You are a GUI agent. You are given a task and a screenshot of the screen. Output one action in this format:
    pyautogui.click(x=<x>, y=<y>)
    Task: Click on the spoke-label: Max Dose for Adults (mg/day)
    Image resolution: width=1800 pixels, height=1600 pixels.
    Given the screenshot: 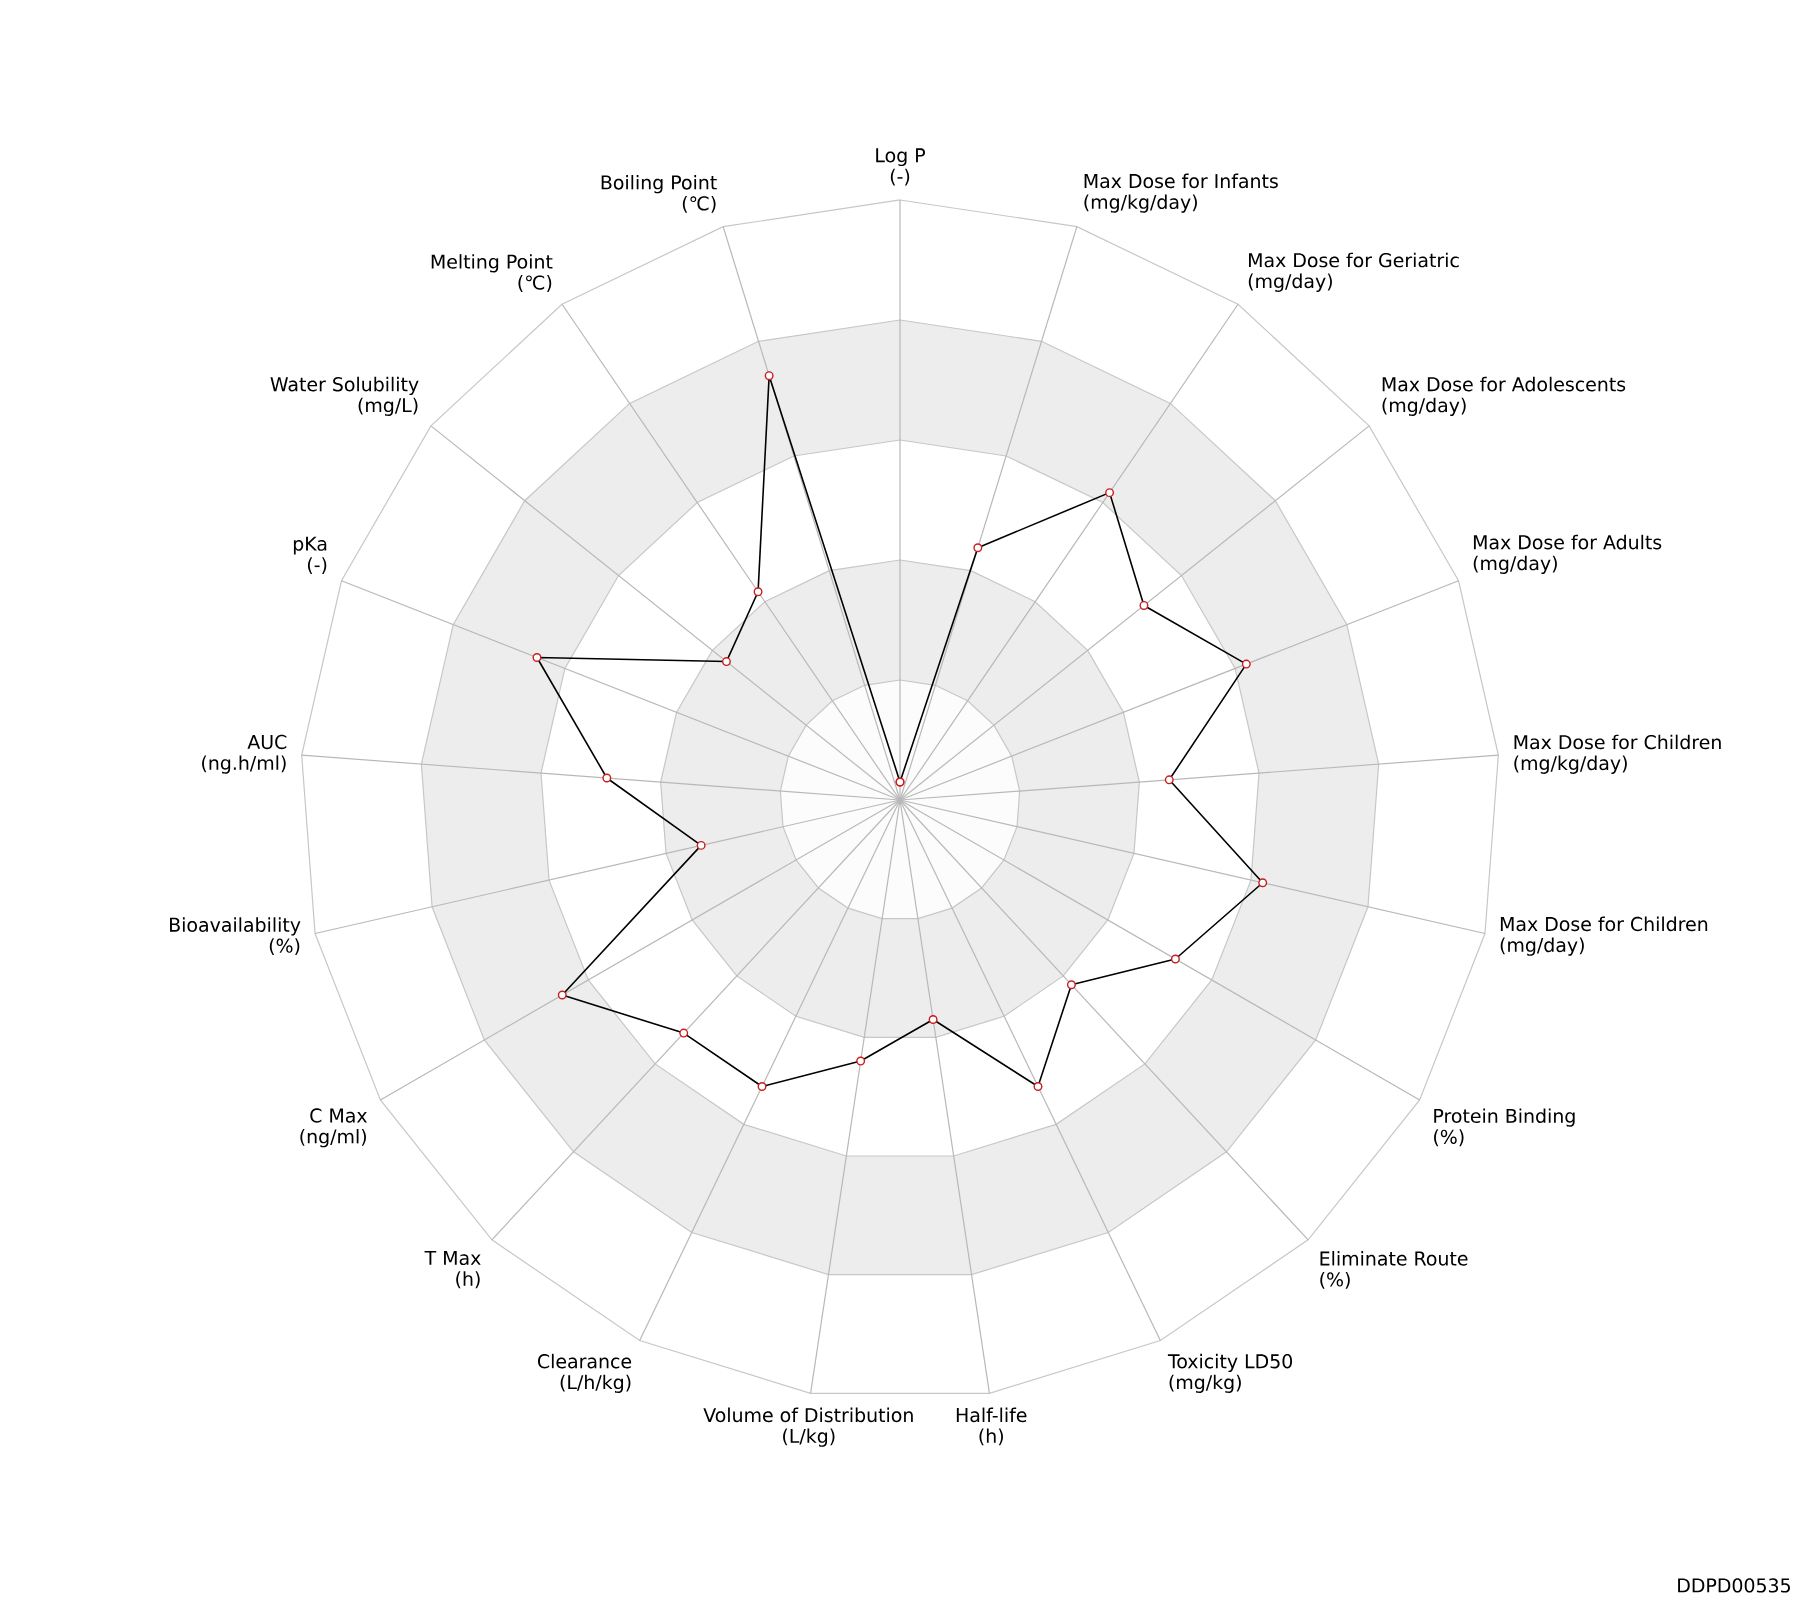 What is the action you would take?
    pyautogui.click(x=1567, y=554)
    